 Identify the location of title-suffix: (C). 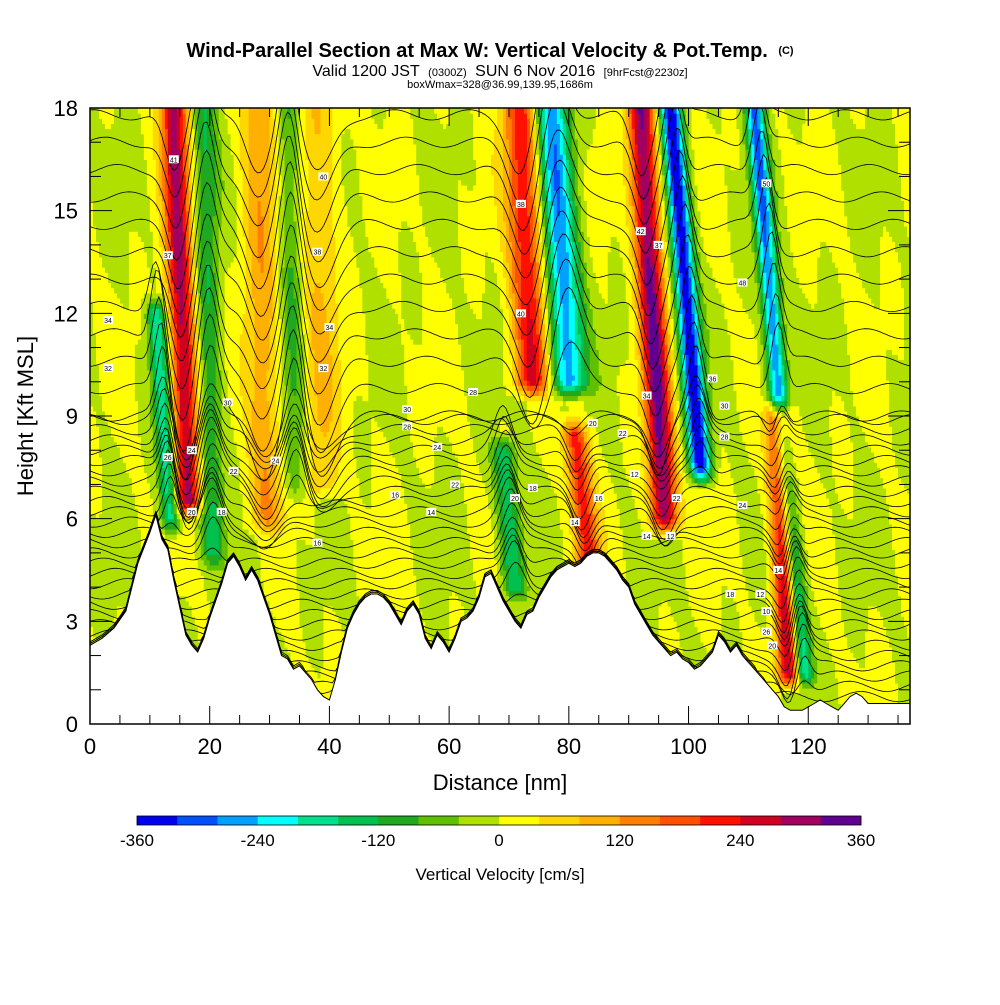
(786, 51).